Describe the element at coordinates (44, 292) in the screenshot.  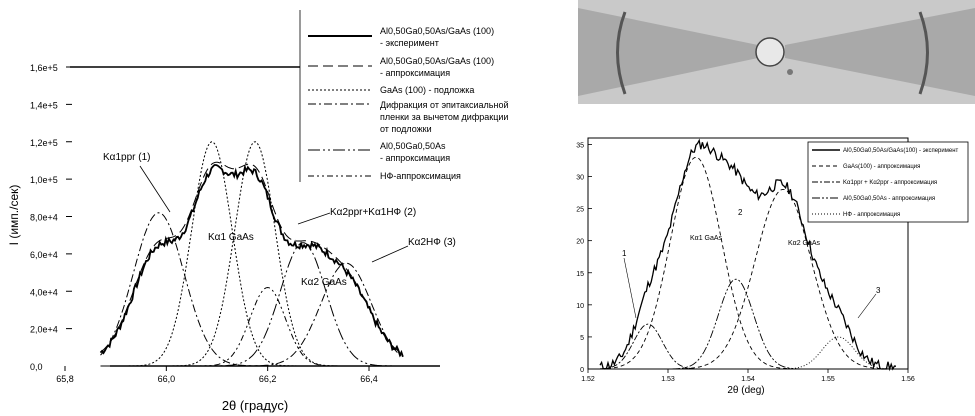
I see `left-y-tick-label: 4,0e+4` at that location.